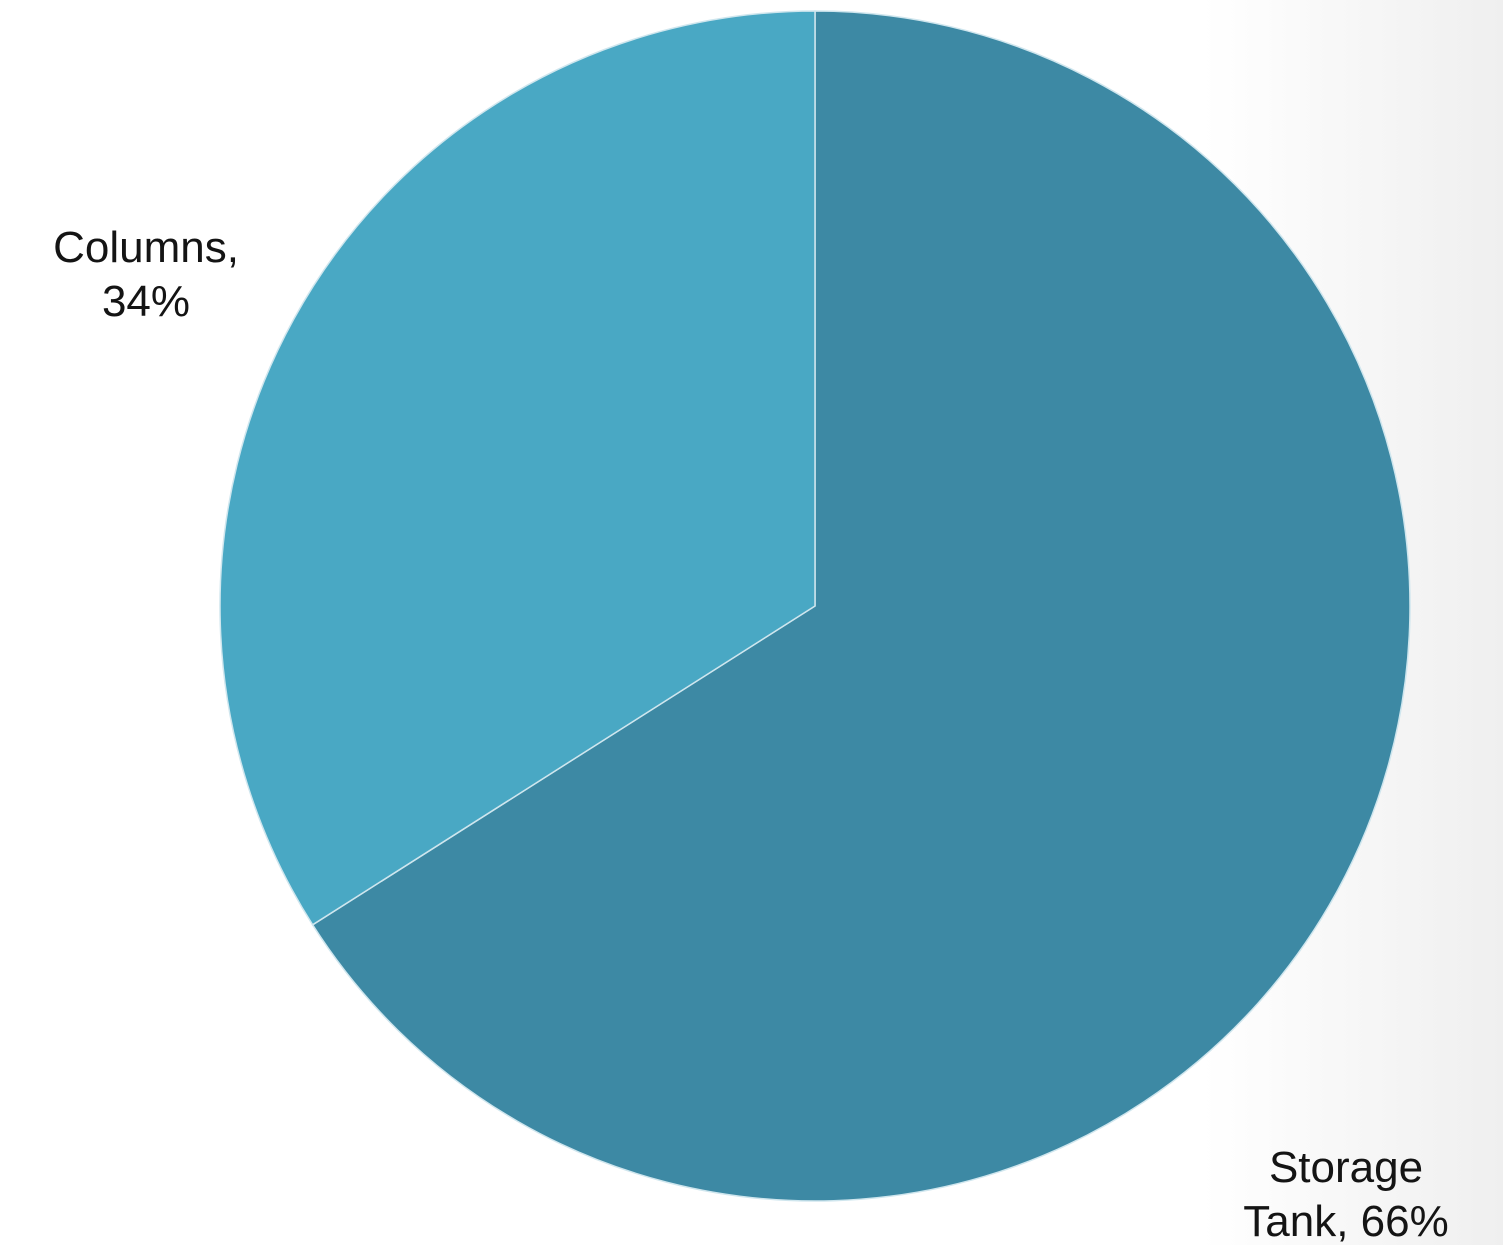 The width and height of the screenshot is (1503, 1245). I want to click on slice-label-line: Storage, so click(1346, 1167).